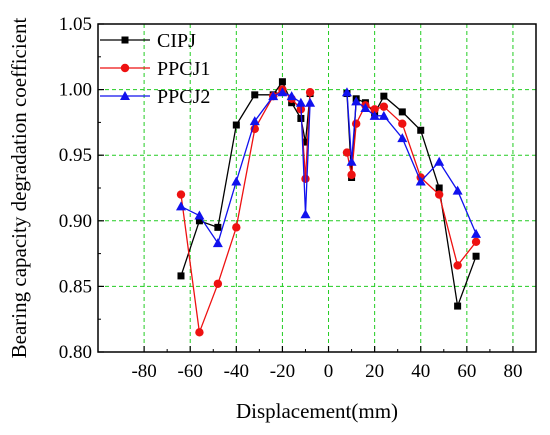  What do you see at coordinates (466, 371) in the screenshot?
I see `x-tick-label: 60` at bounding box center [466, 371].